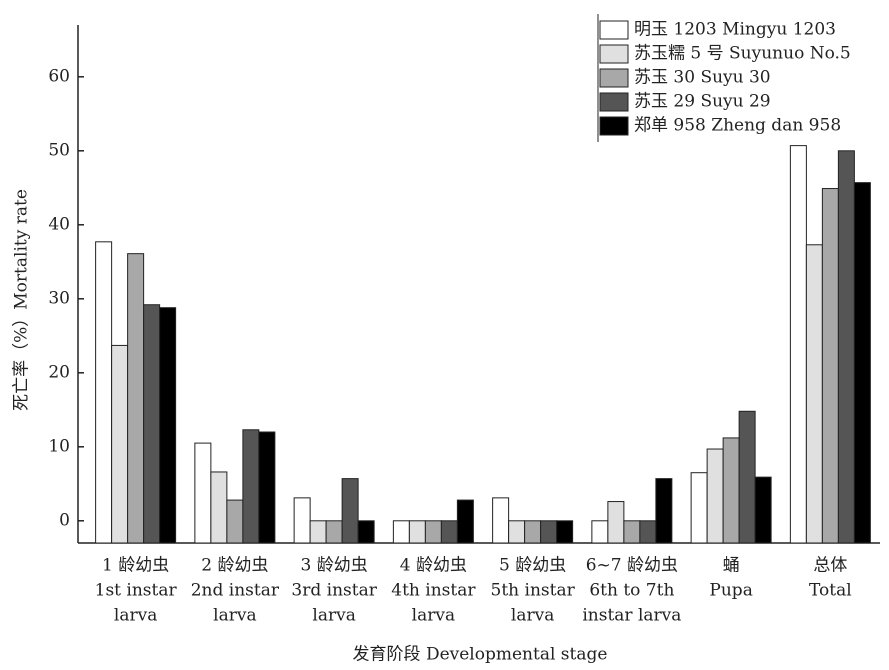 The height and width of the screenshot is (670, 889). Describe the element at coordinates (632, 566) in the screenshot. I see `x-tick-label: 6~7 龄幼虫` at that location.